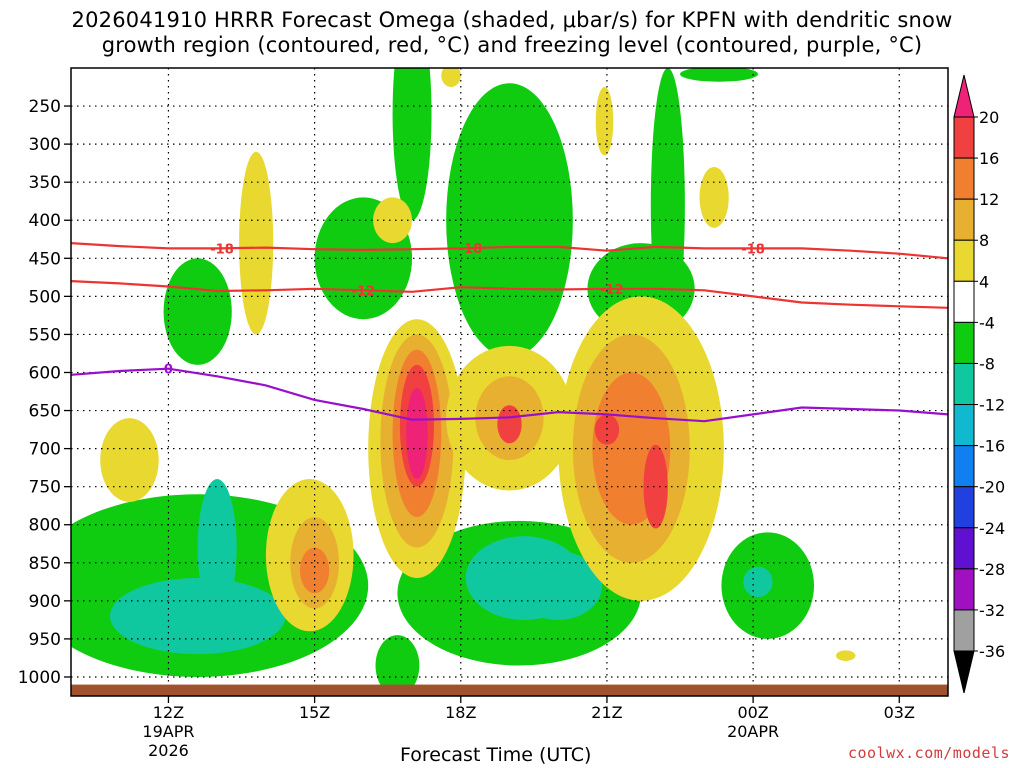 This screenshot has height=768, width=1024. Describe the element at coordinates (989, 199) in the screenshot. I see `colorbar-label-12: 12` at that location.